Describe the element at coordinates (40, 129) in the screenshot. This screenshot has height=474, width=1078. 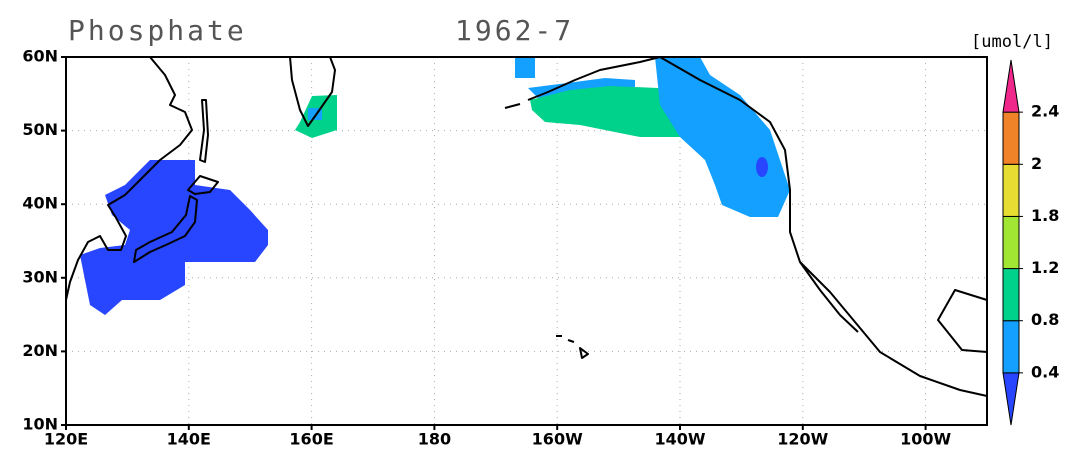
I see `y-tick-label: 50N` at that location.